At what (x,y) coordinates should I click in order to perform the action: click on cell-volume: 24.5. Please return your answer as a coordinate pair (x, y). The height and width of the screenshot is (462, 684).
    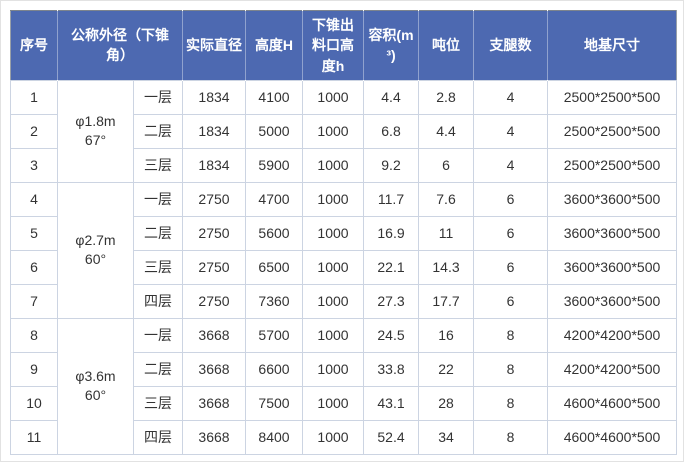
    Looking at the image, I should click on (391, 335).